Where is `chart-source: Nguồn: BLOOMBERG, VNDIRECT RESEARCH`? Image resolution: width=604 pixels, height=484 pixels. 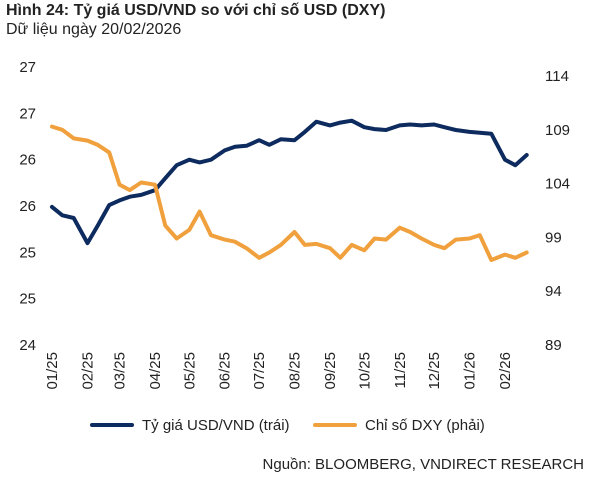
chart-source: Nguồn: BLOOMBERG, VNDIRECT RESEARCH is located at coordinates (423, 464).